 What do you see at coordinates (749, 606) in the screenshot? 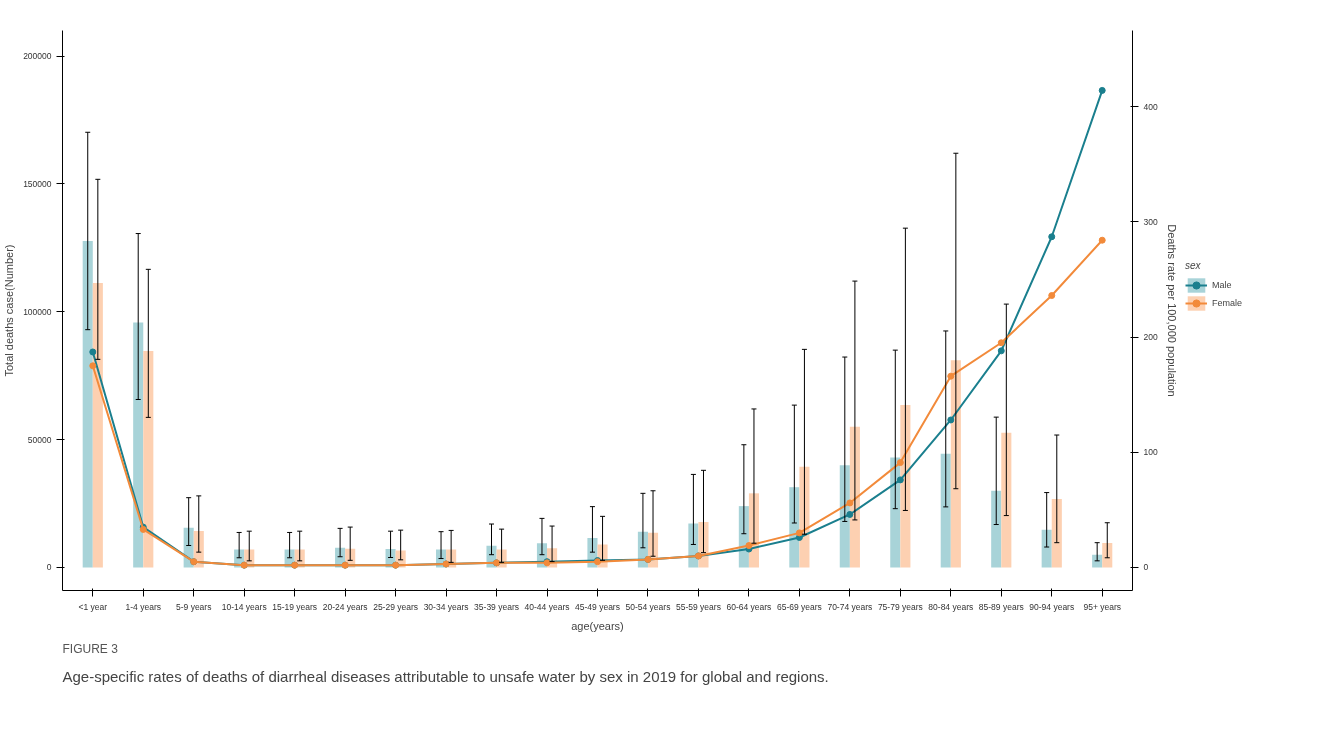
I see `x-tick-label: 60-64 years` at bounding box center [749, 606].